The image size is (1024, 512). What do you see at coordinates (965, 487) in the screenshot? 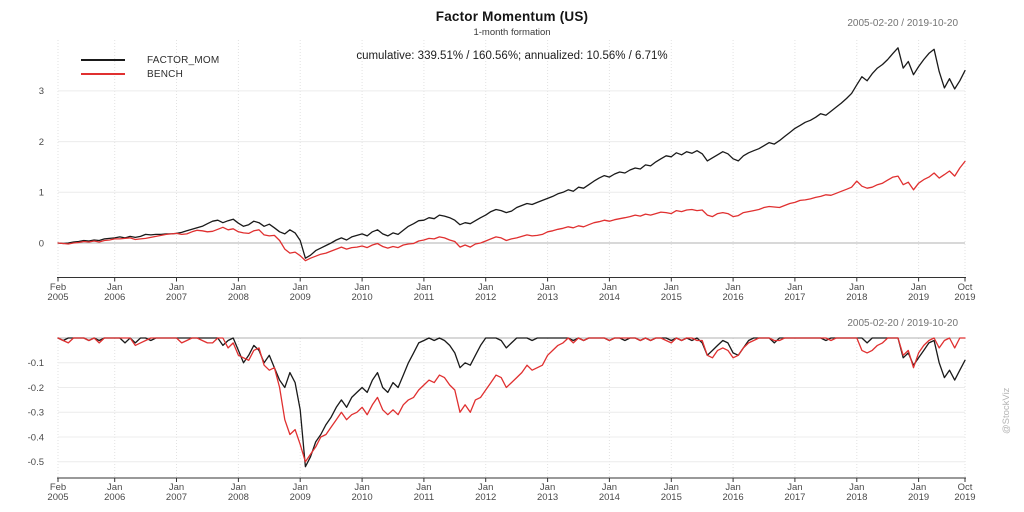
I see `panel2-x-tick-month: Oct` at bounding box center [965, 487].